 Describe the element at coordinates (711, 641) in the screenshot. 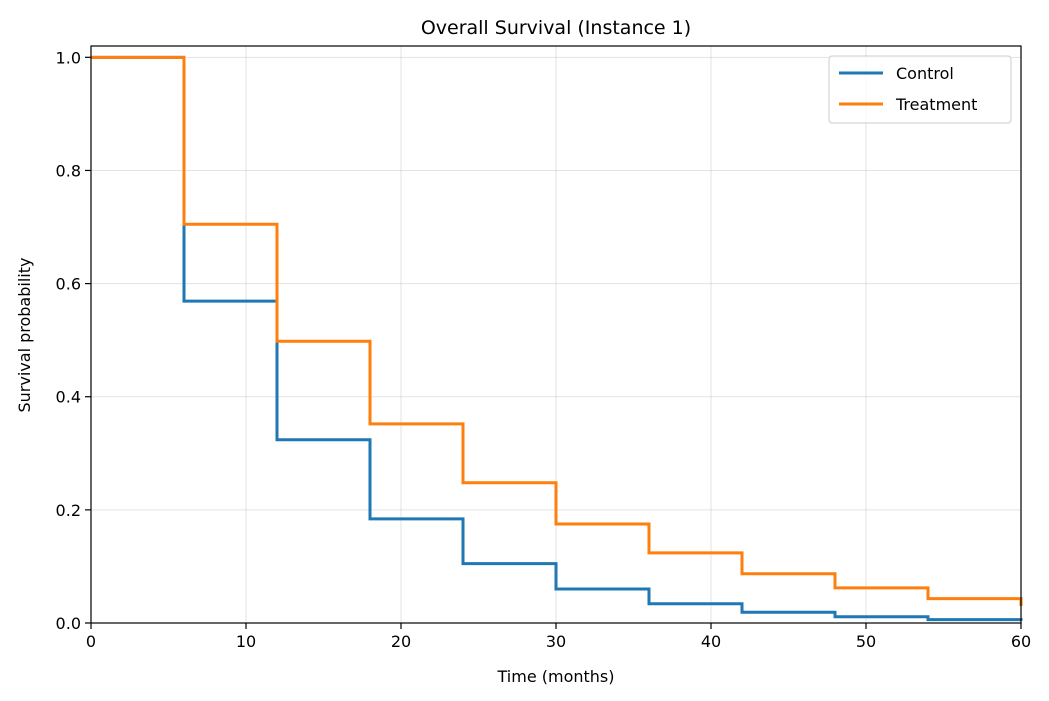

I see `x-tick-label: 40` at that location.